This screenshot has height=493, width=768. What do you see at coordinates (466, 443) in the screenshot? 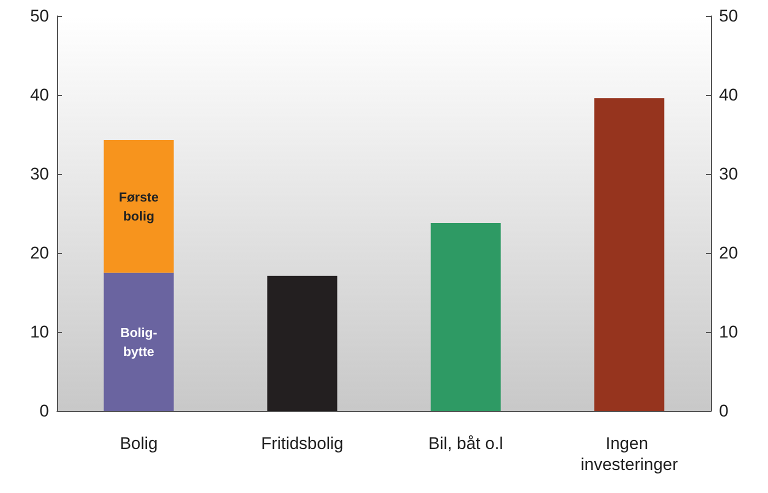
I see `x-tick-label: Bil, båt o.l` at bounding box center [466, 443].